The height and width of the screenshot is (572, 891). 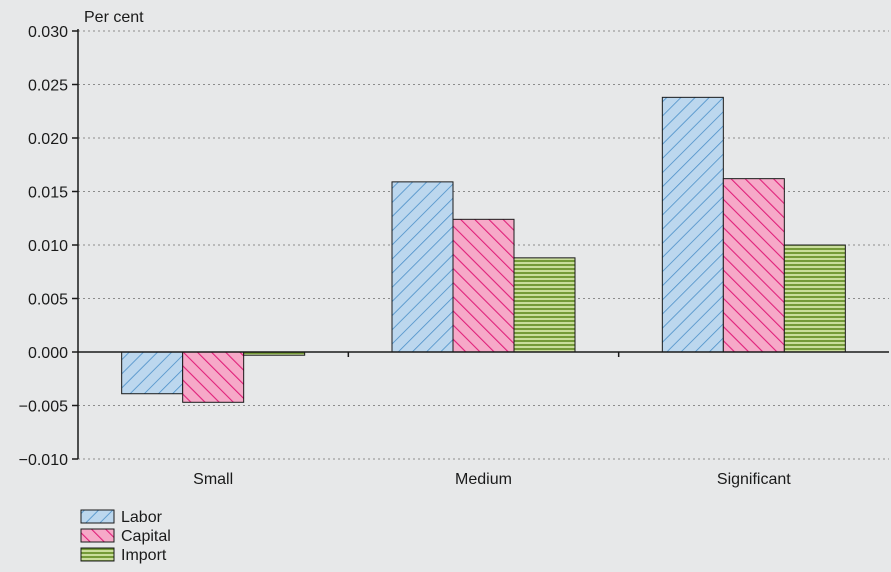 What do you see at coordinates (144, 555) in the screenshot?
I see `legend-label-import: Import` at bounding box center [144, 555].